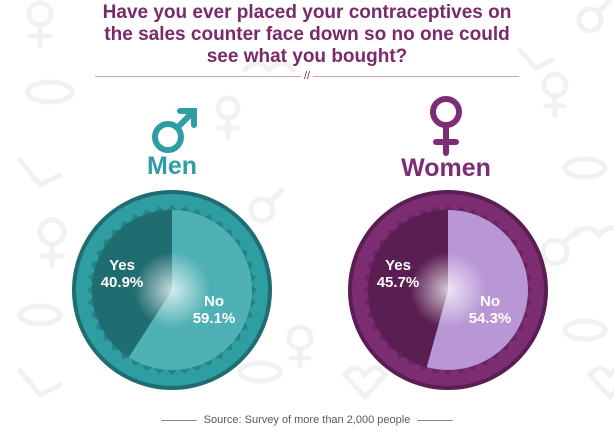 The image size is (614, 439). I want to click on women-slice-yes, so click(407, 289).